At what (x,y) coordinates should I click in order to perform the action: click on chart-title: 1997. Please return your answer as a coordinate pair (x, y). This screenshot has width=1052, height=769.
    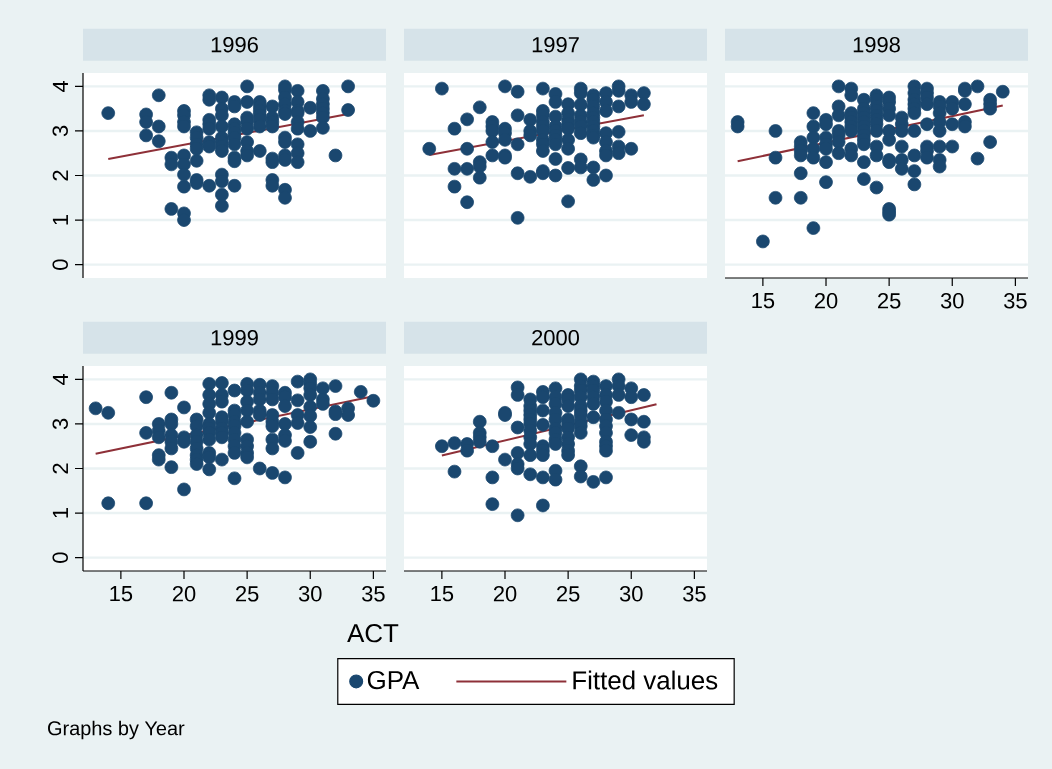
    Looking at the image, I should click on (555, 44).